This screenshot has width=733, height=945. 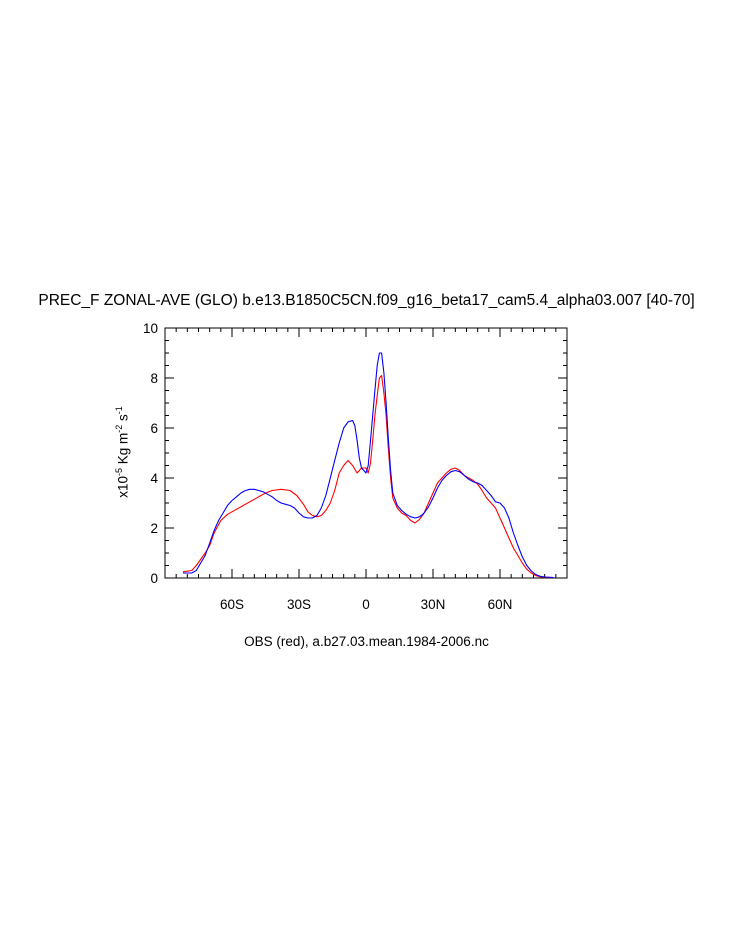 I want to click on x-tick-label: 60S, so click(x=232, y=604).